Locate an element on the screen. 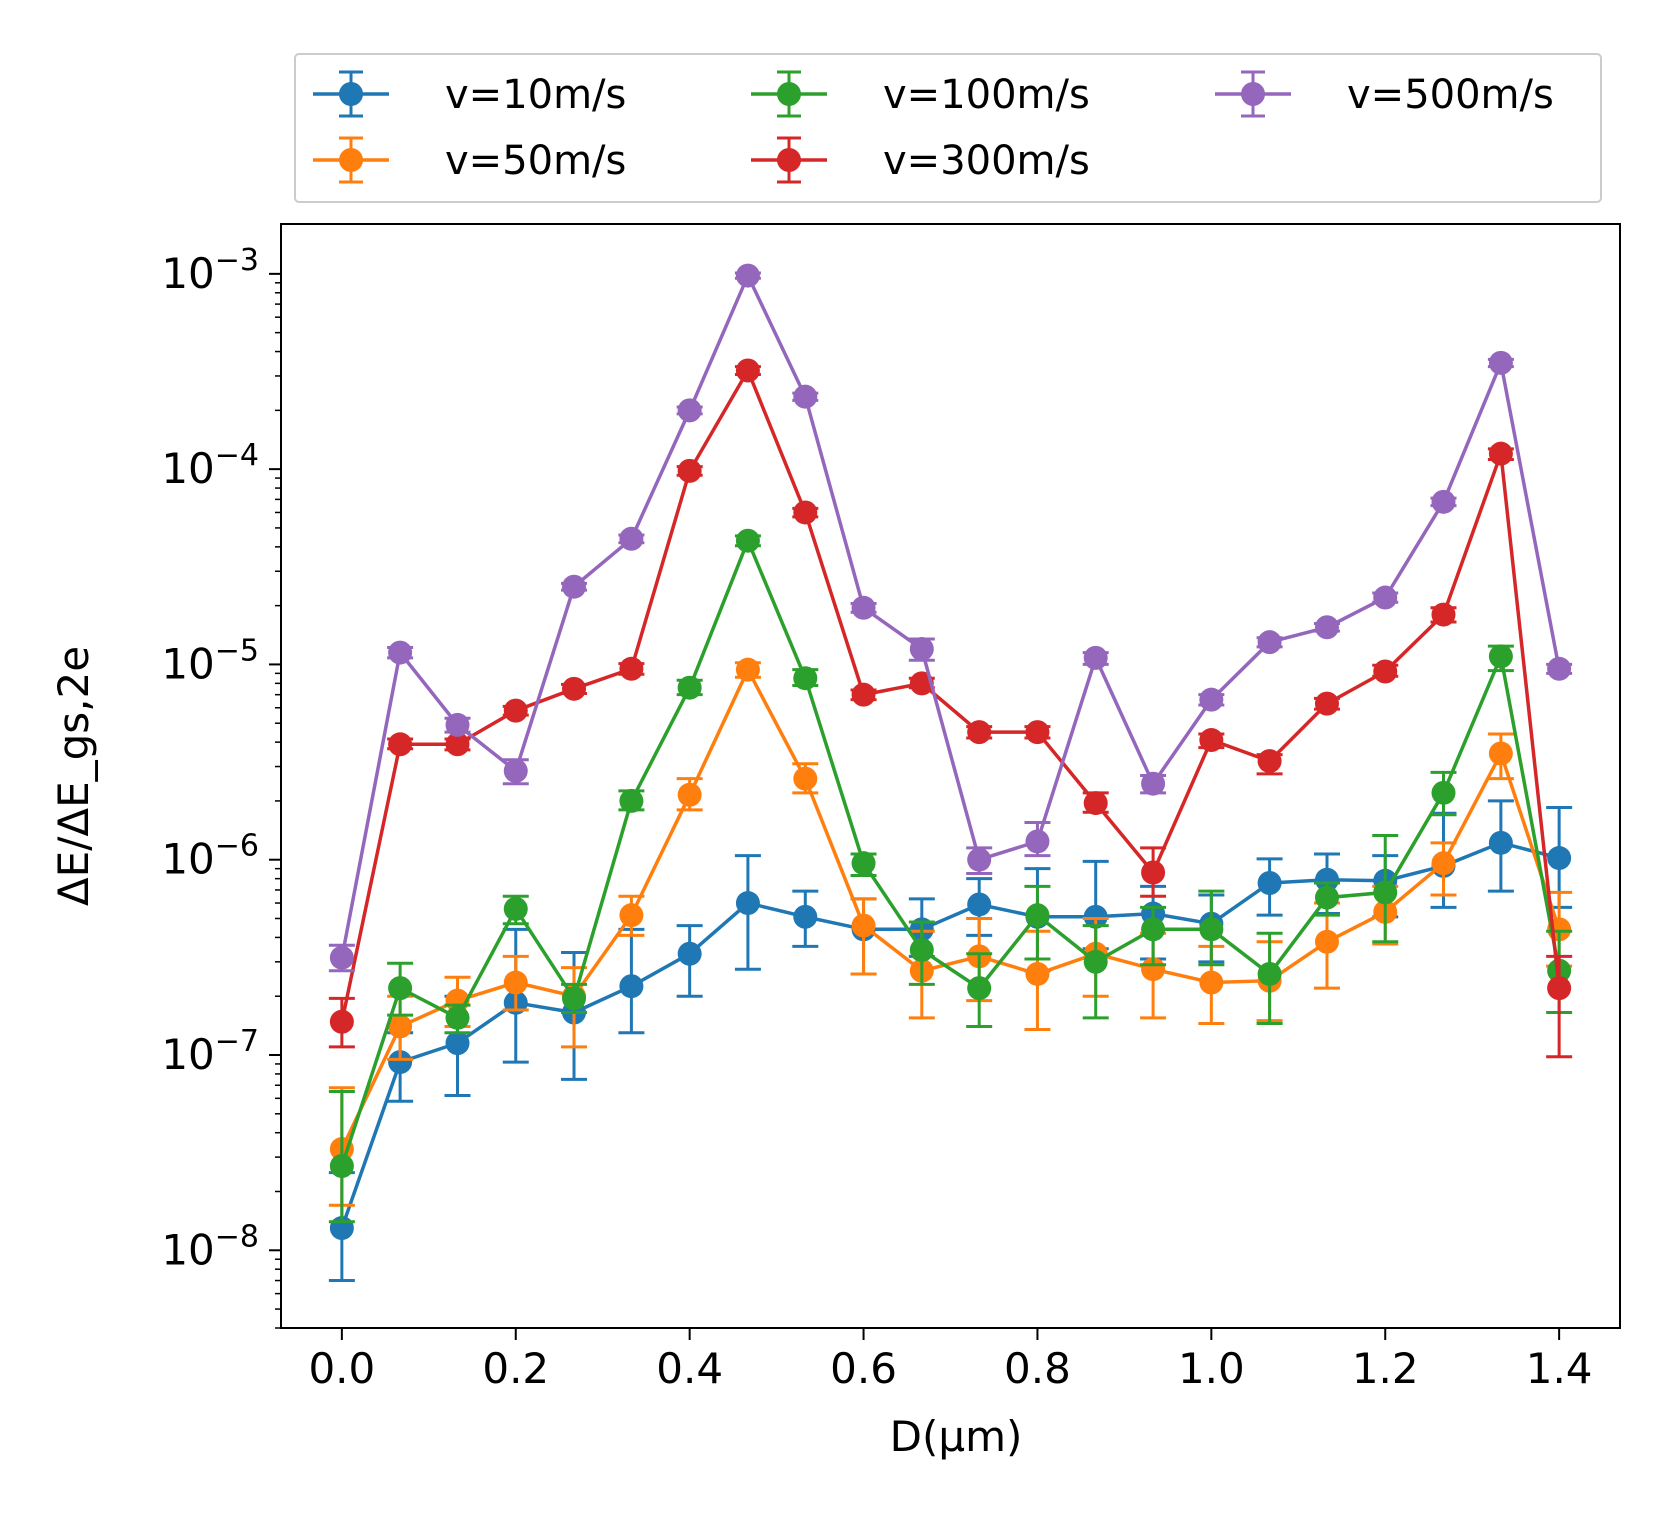 This screenshot has width=1661, height=1522. legend-entry-4: v=300m/s is located at coordinates (920, 160).